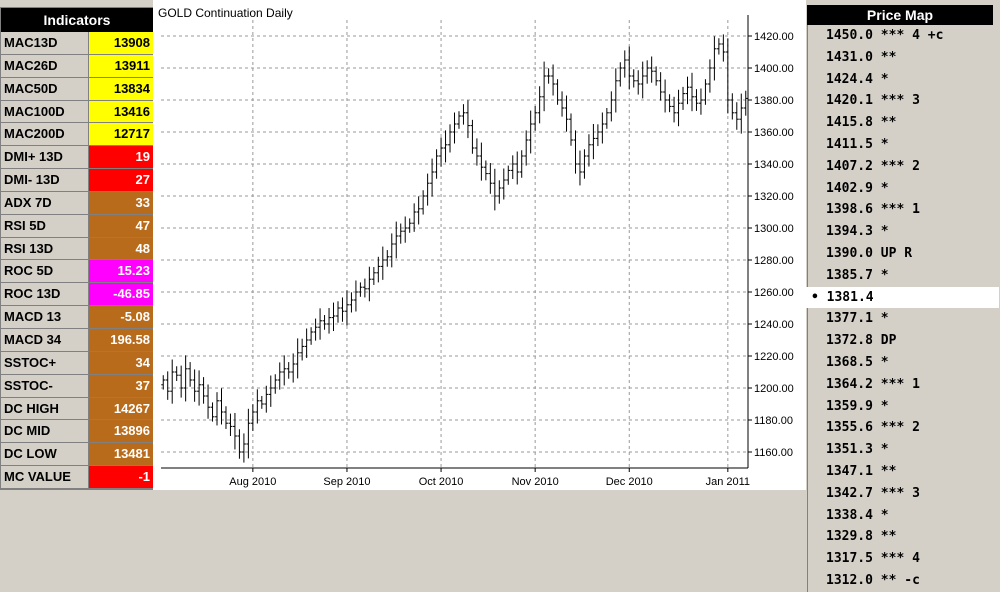 Image resolution: width=1000 pixels, height=592 pixels. What do you see at coordinates (121, 362) in the screenshot?
I see `indicator-value: 34` at bounding box center [121, 362].